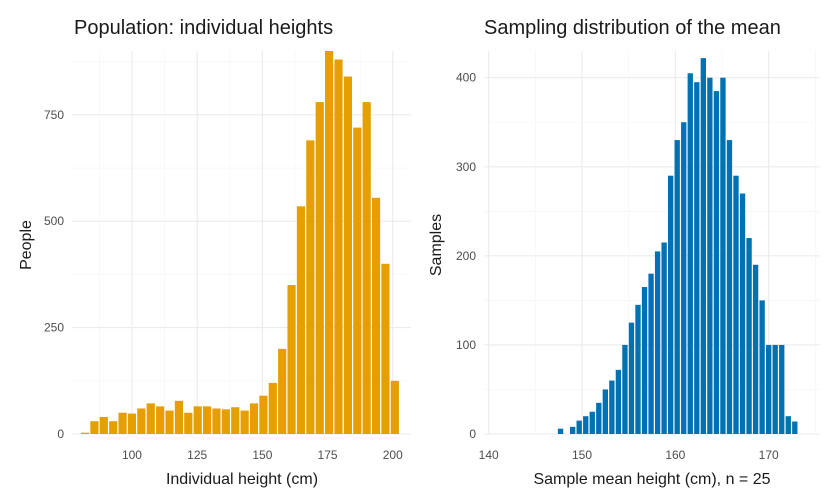 This screenshot has width=840, height=504. Describe the element at coordinates (466, 345) in the screenshot. I see `sampling-y-tick-label: 100` at that location.